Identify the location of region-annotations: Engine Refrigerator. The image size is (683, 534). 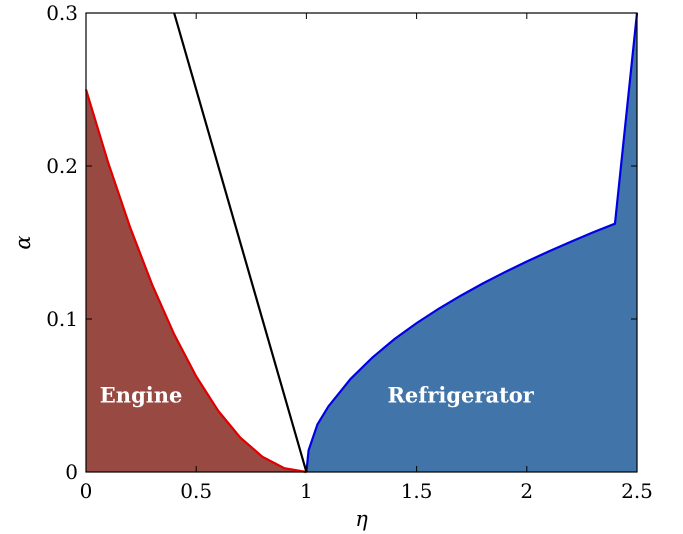
(317, 395).